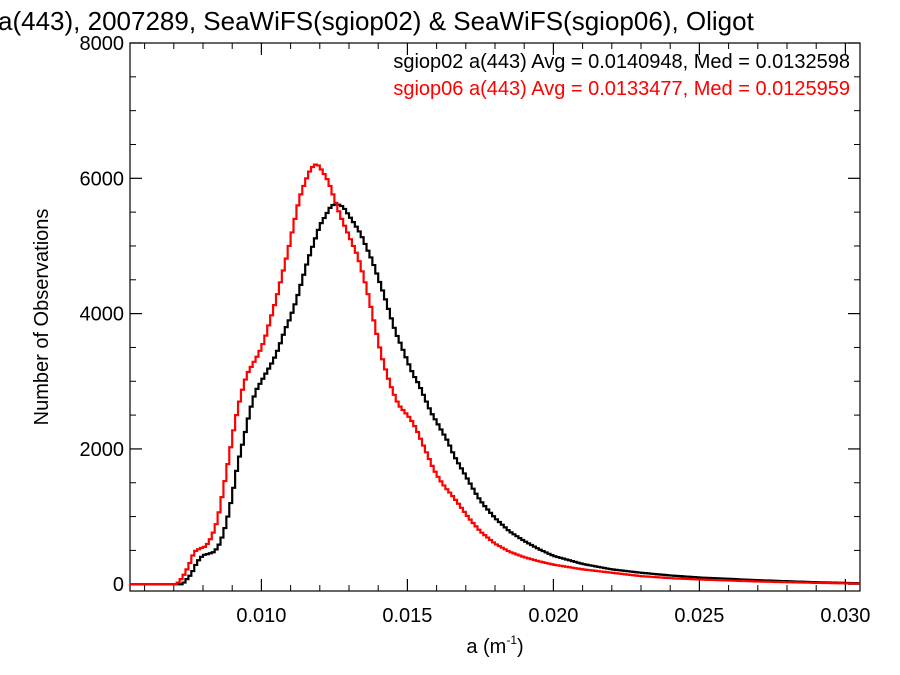 The image size is (900, 675). Describe the element at coordinates (511, 640) in the screenshot. I see `x-axis-label-superscript: -1` at that location.